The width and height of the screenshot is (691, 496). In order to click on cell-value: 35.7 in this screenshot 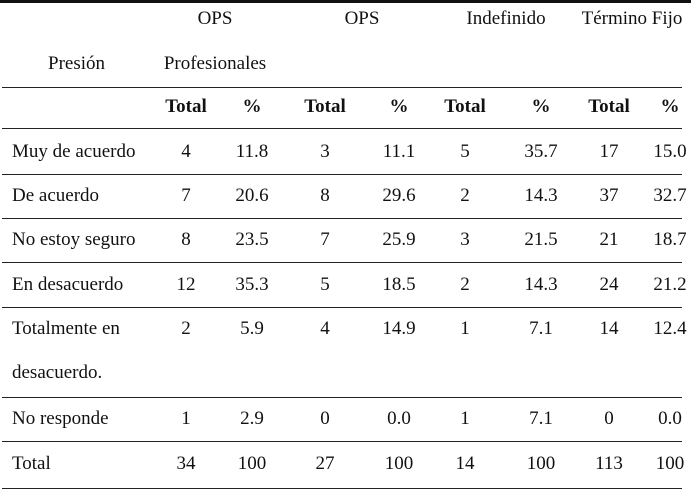, I will do `click(541, 151)`.